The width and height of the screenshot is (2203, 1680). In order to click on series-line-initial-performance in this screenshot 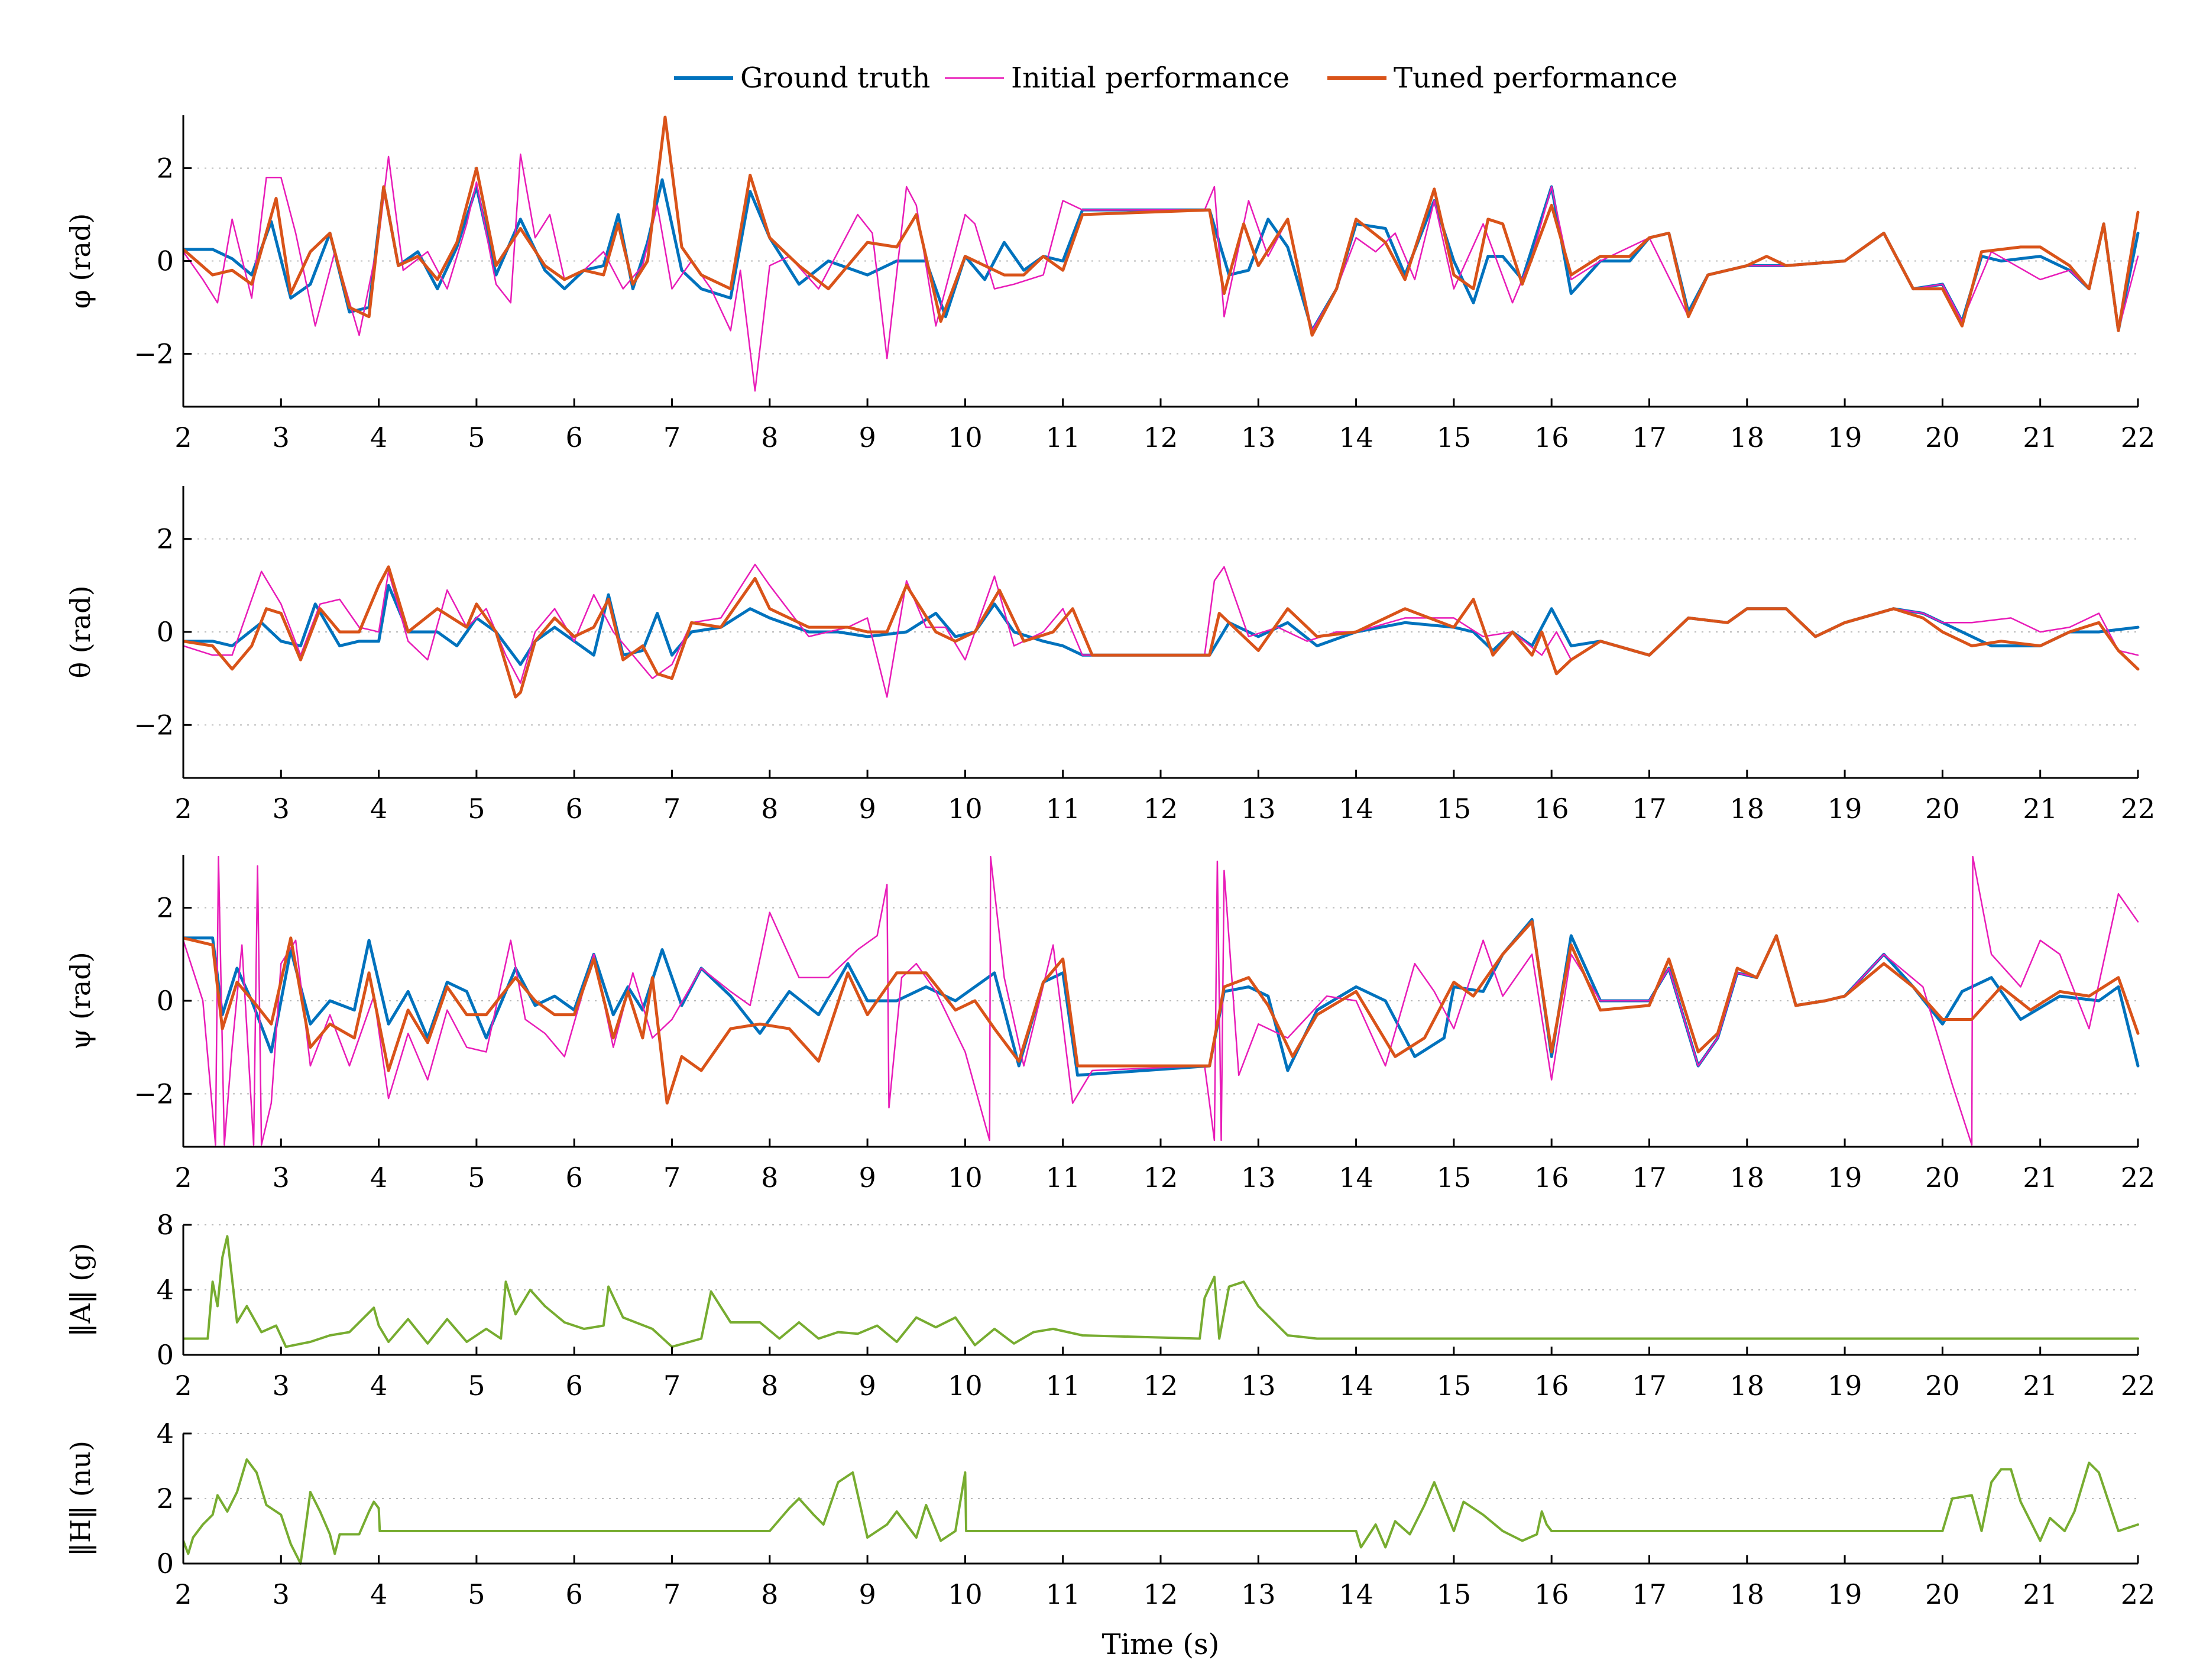, I will do `click(1161, 630)`.